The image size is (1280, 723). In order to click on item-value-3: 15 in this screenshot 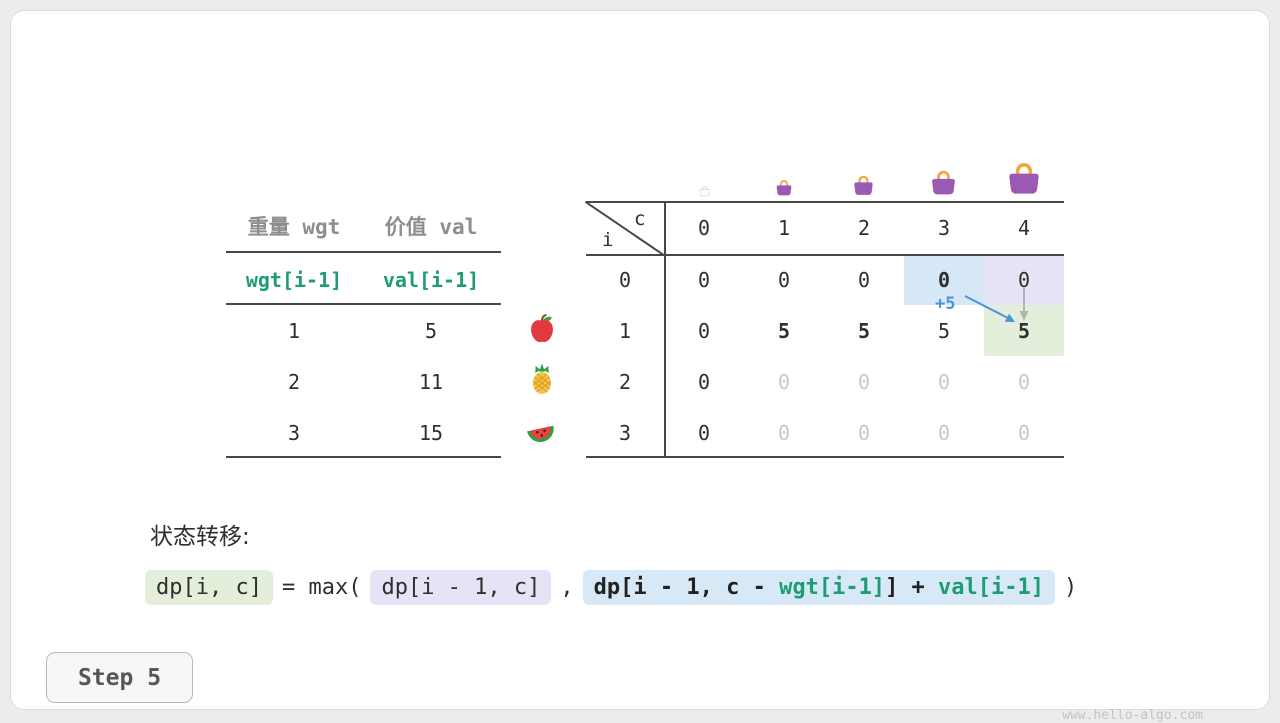, I will do `click(431, 433)`.